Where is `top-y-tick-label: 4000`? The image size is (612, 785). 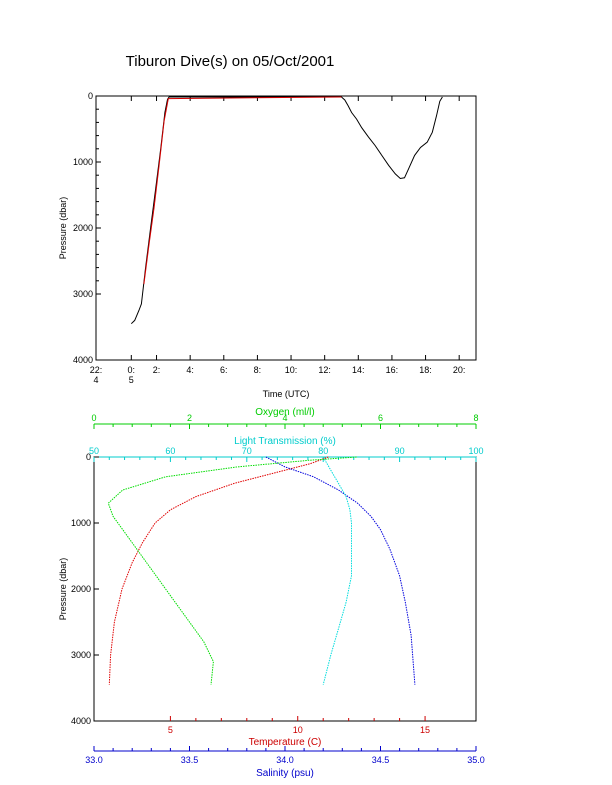
top-y-tick-label: 4000 is located at coordinates (83, 360).